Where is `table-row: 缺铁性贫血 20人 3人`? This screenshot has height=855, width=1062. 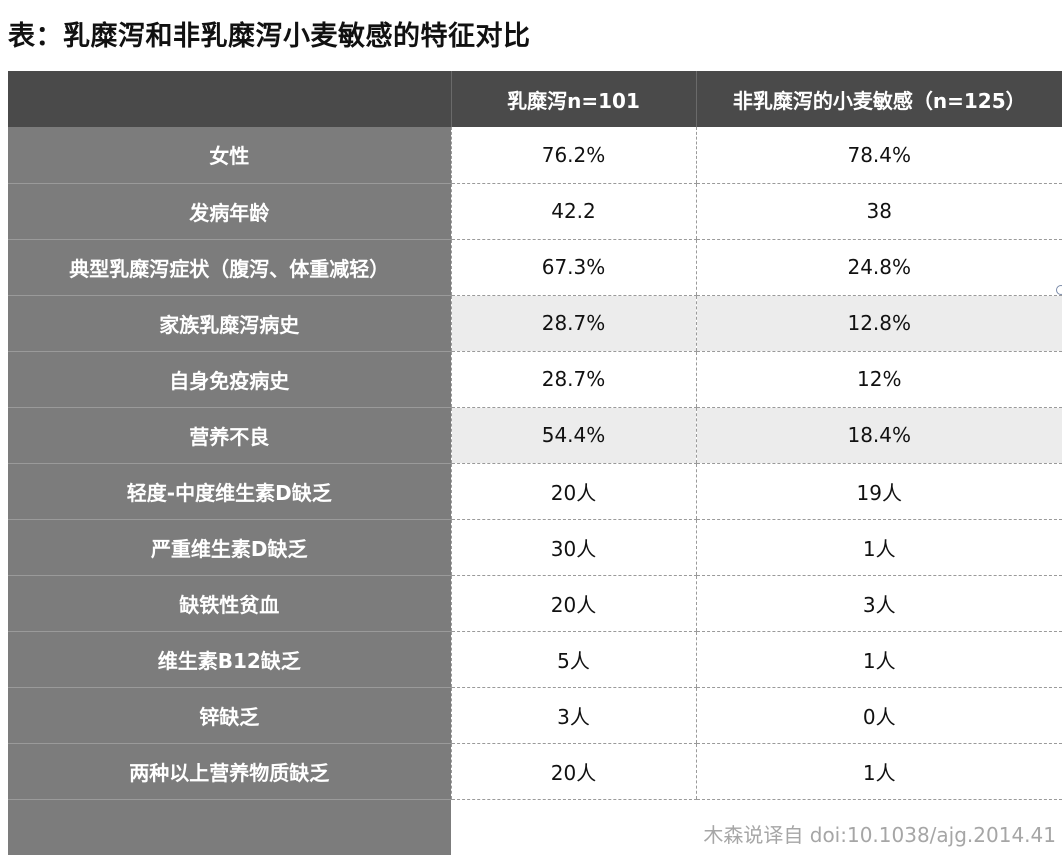 table-row: 缺铁性贫血 20人 3人 is located at coordinates (535, 603).